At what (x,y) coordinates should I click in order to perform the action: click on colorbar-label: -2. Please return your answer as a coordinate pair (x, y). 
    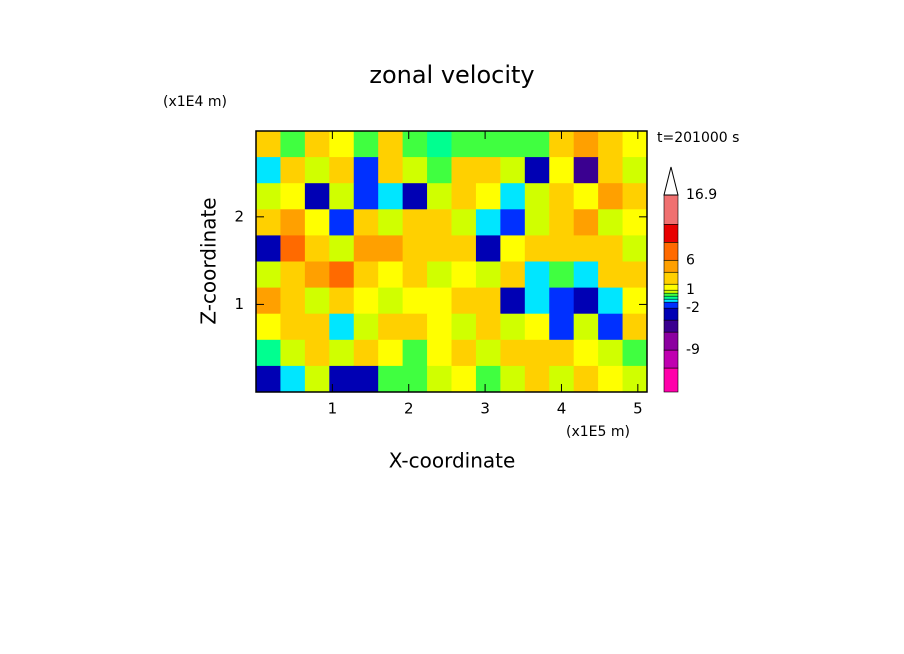
    Looking at the image, I should click on (693, 308).